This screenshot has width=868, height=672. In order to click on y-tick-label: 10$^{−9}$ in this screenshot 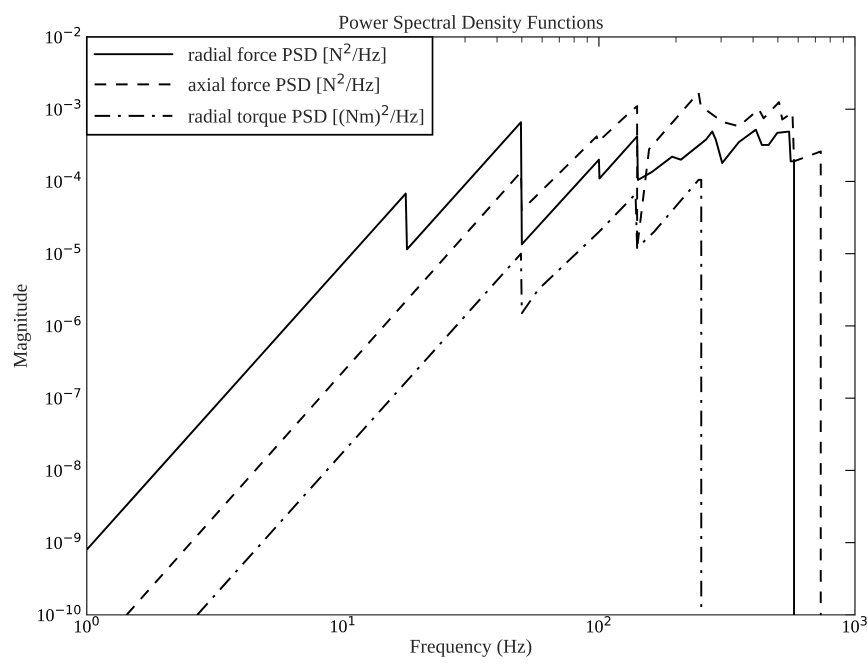, I will do `click(63, 541)`.